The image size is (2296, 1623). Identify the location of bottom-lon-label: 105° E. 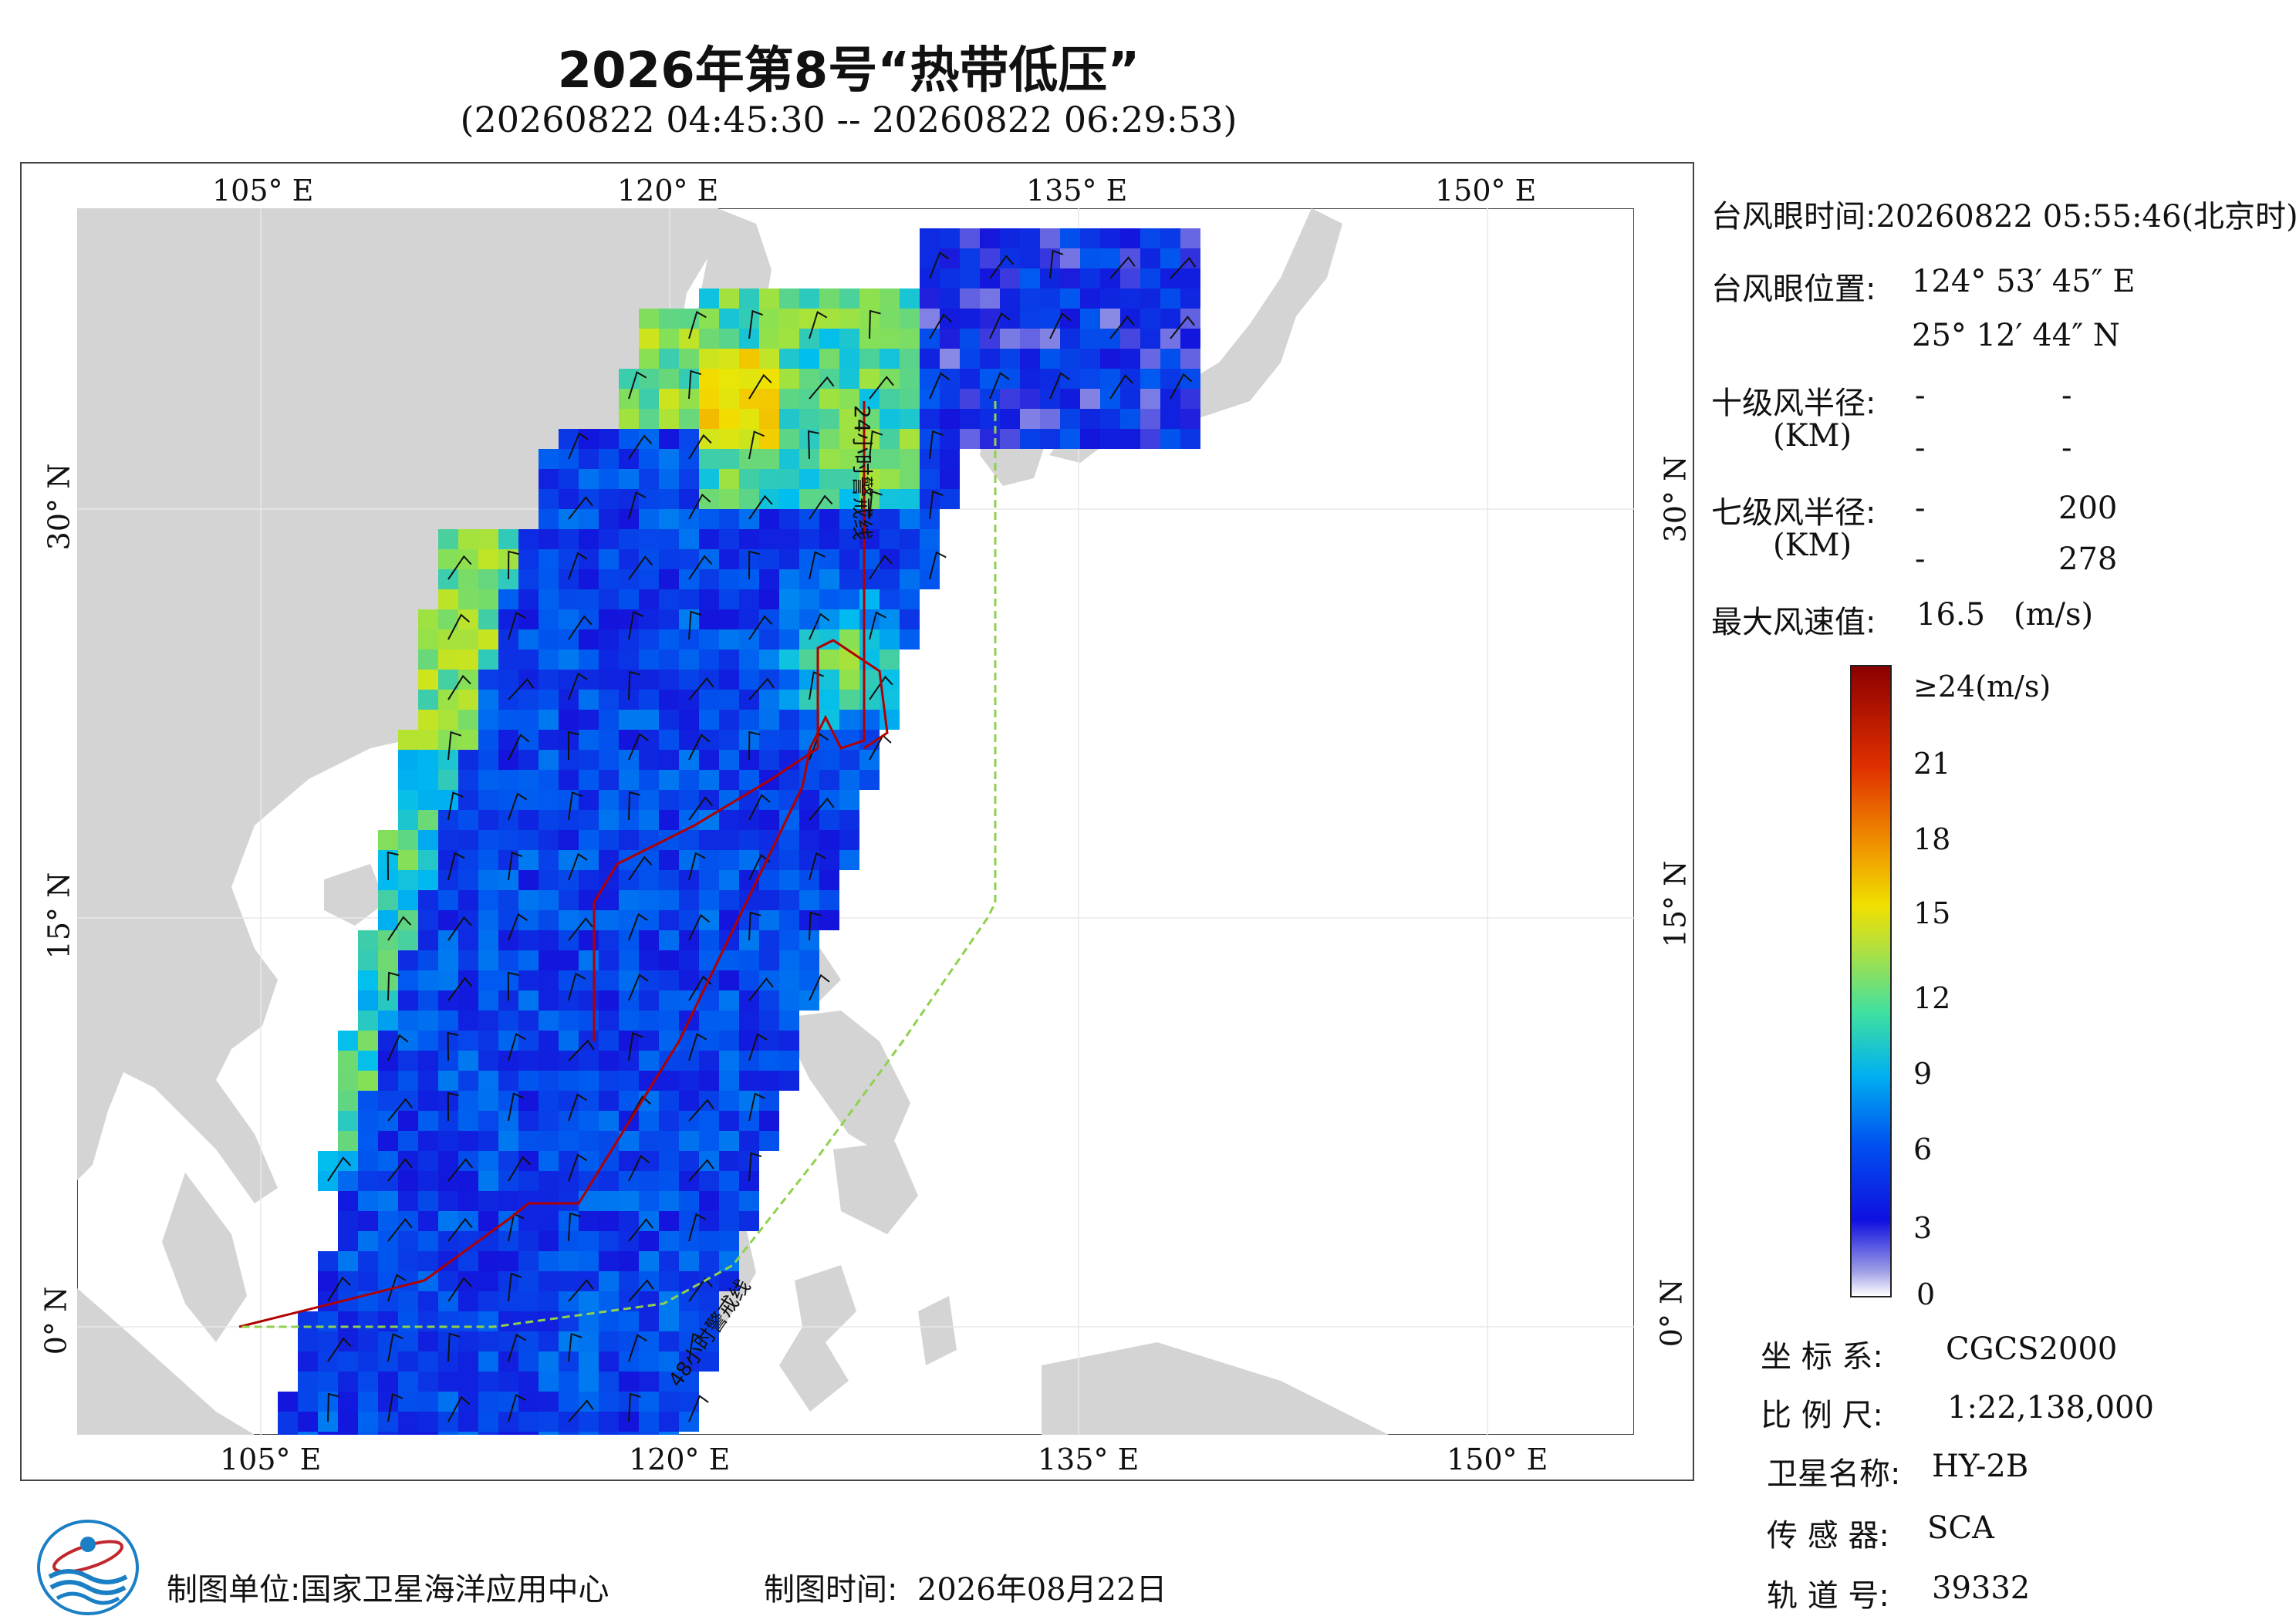
(271, 1459).